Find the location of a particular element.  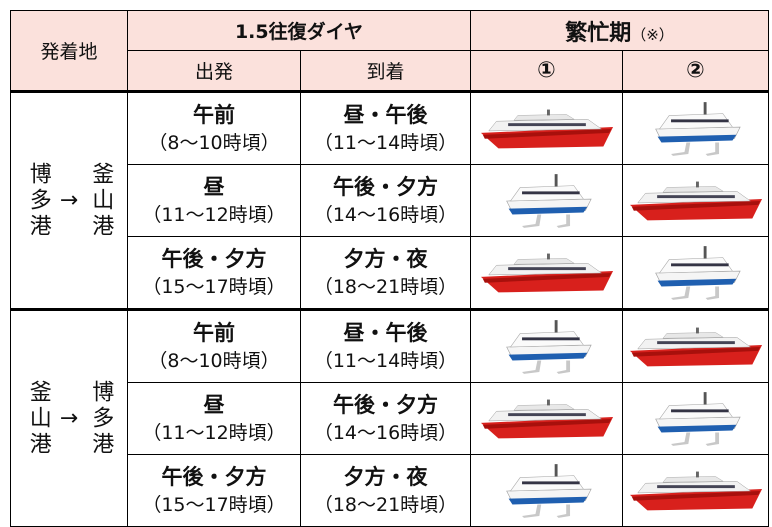

route: 博多港 → 釜山港 is located at coordinates (69, 201).